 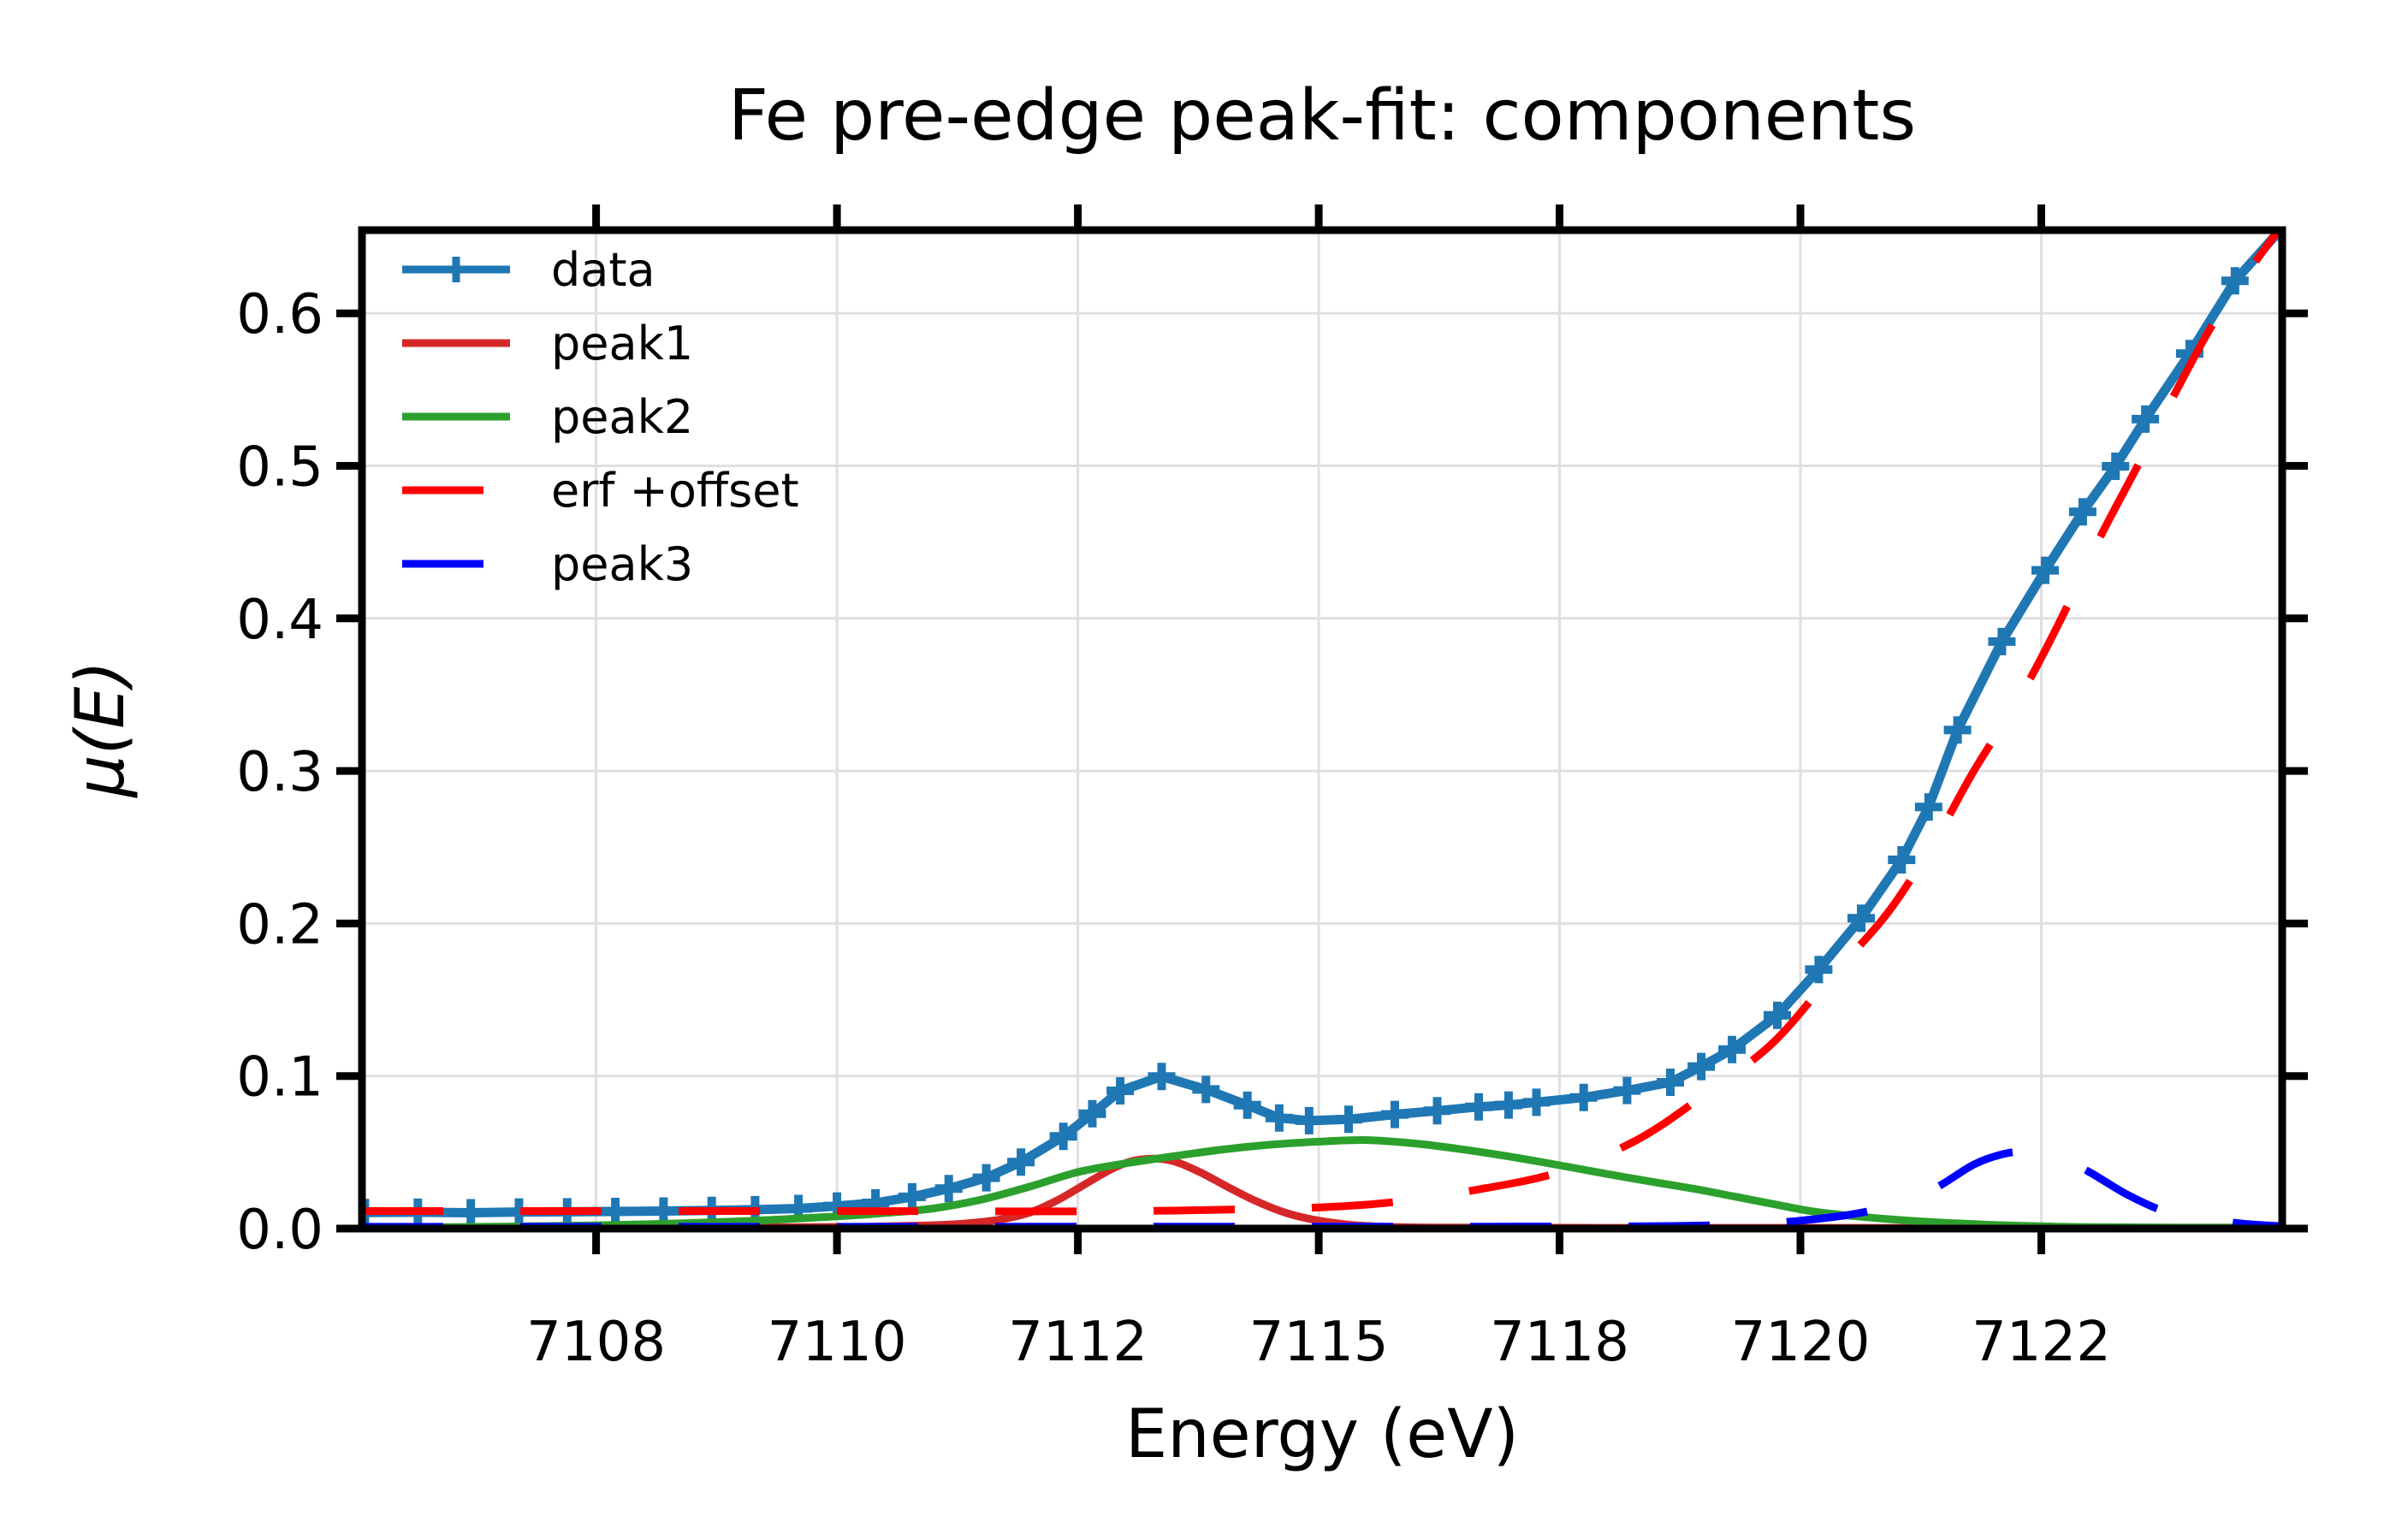 What do you see at coordinates (622, 416) in the screenshot?
I see `legend-label: peak2` at bounding box center [622, 416].